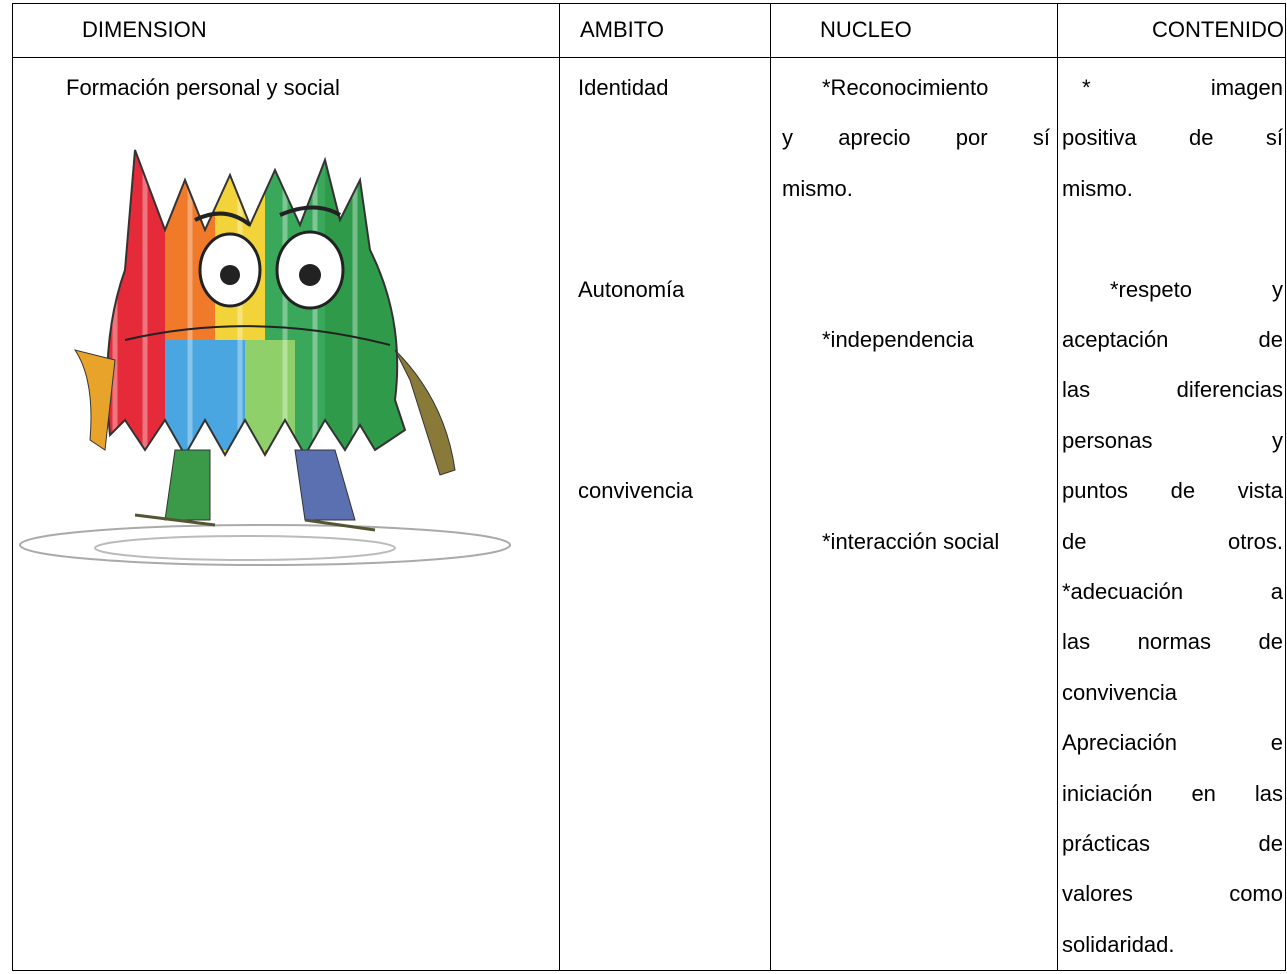  I want to click on nucleo-line: *Reconocimiento, so click(905, 87).